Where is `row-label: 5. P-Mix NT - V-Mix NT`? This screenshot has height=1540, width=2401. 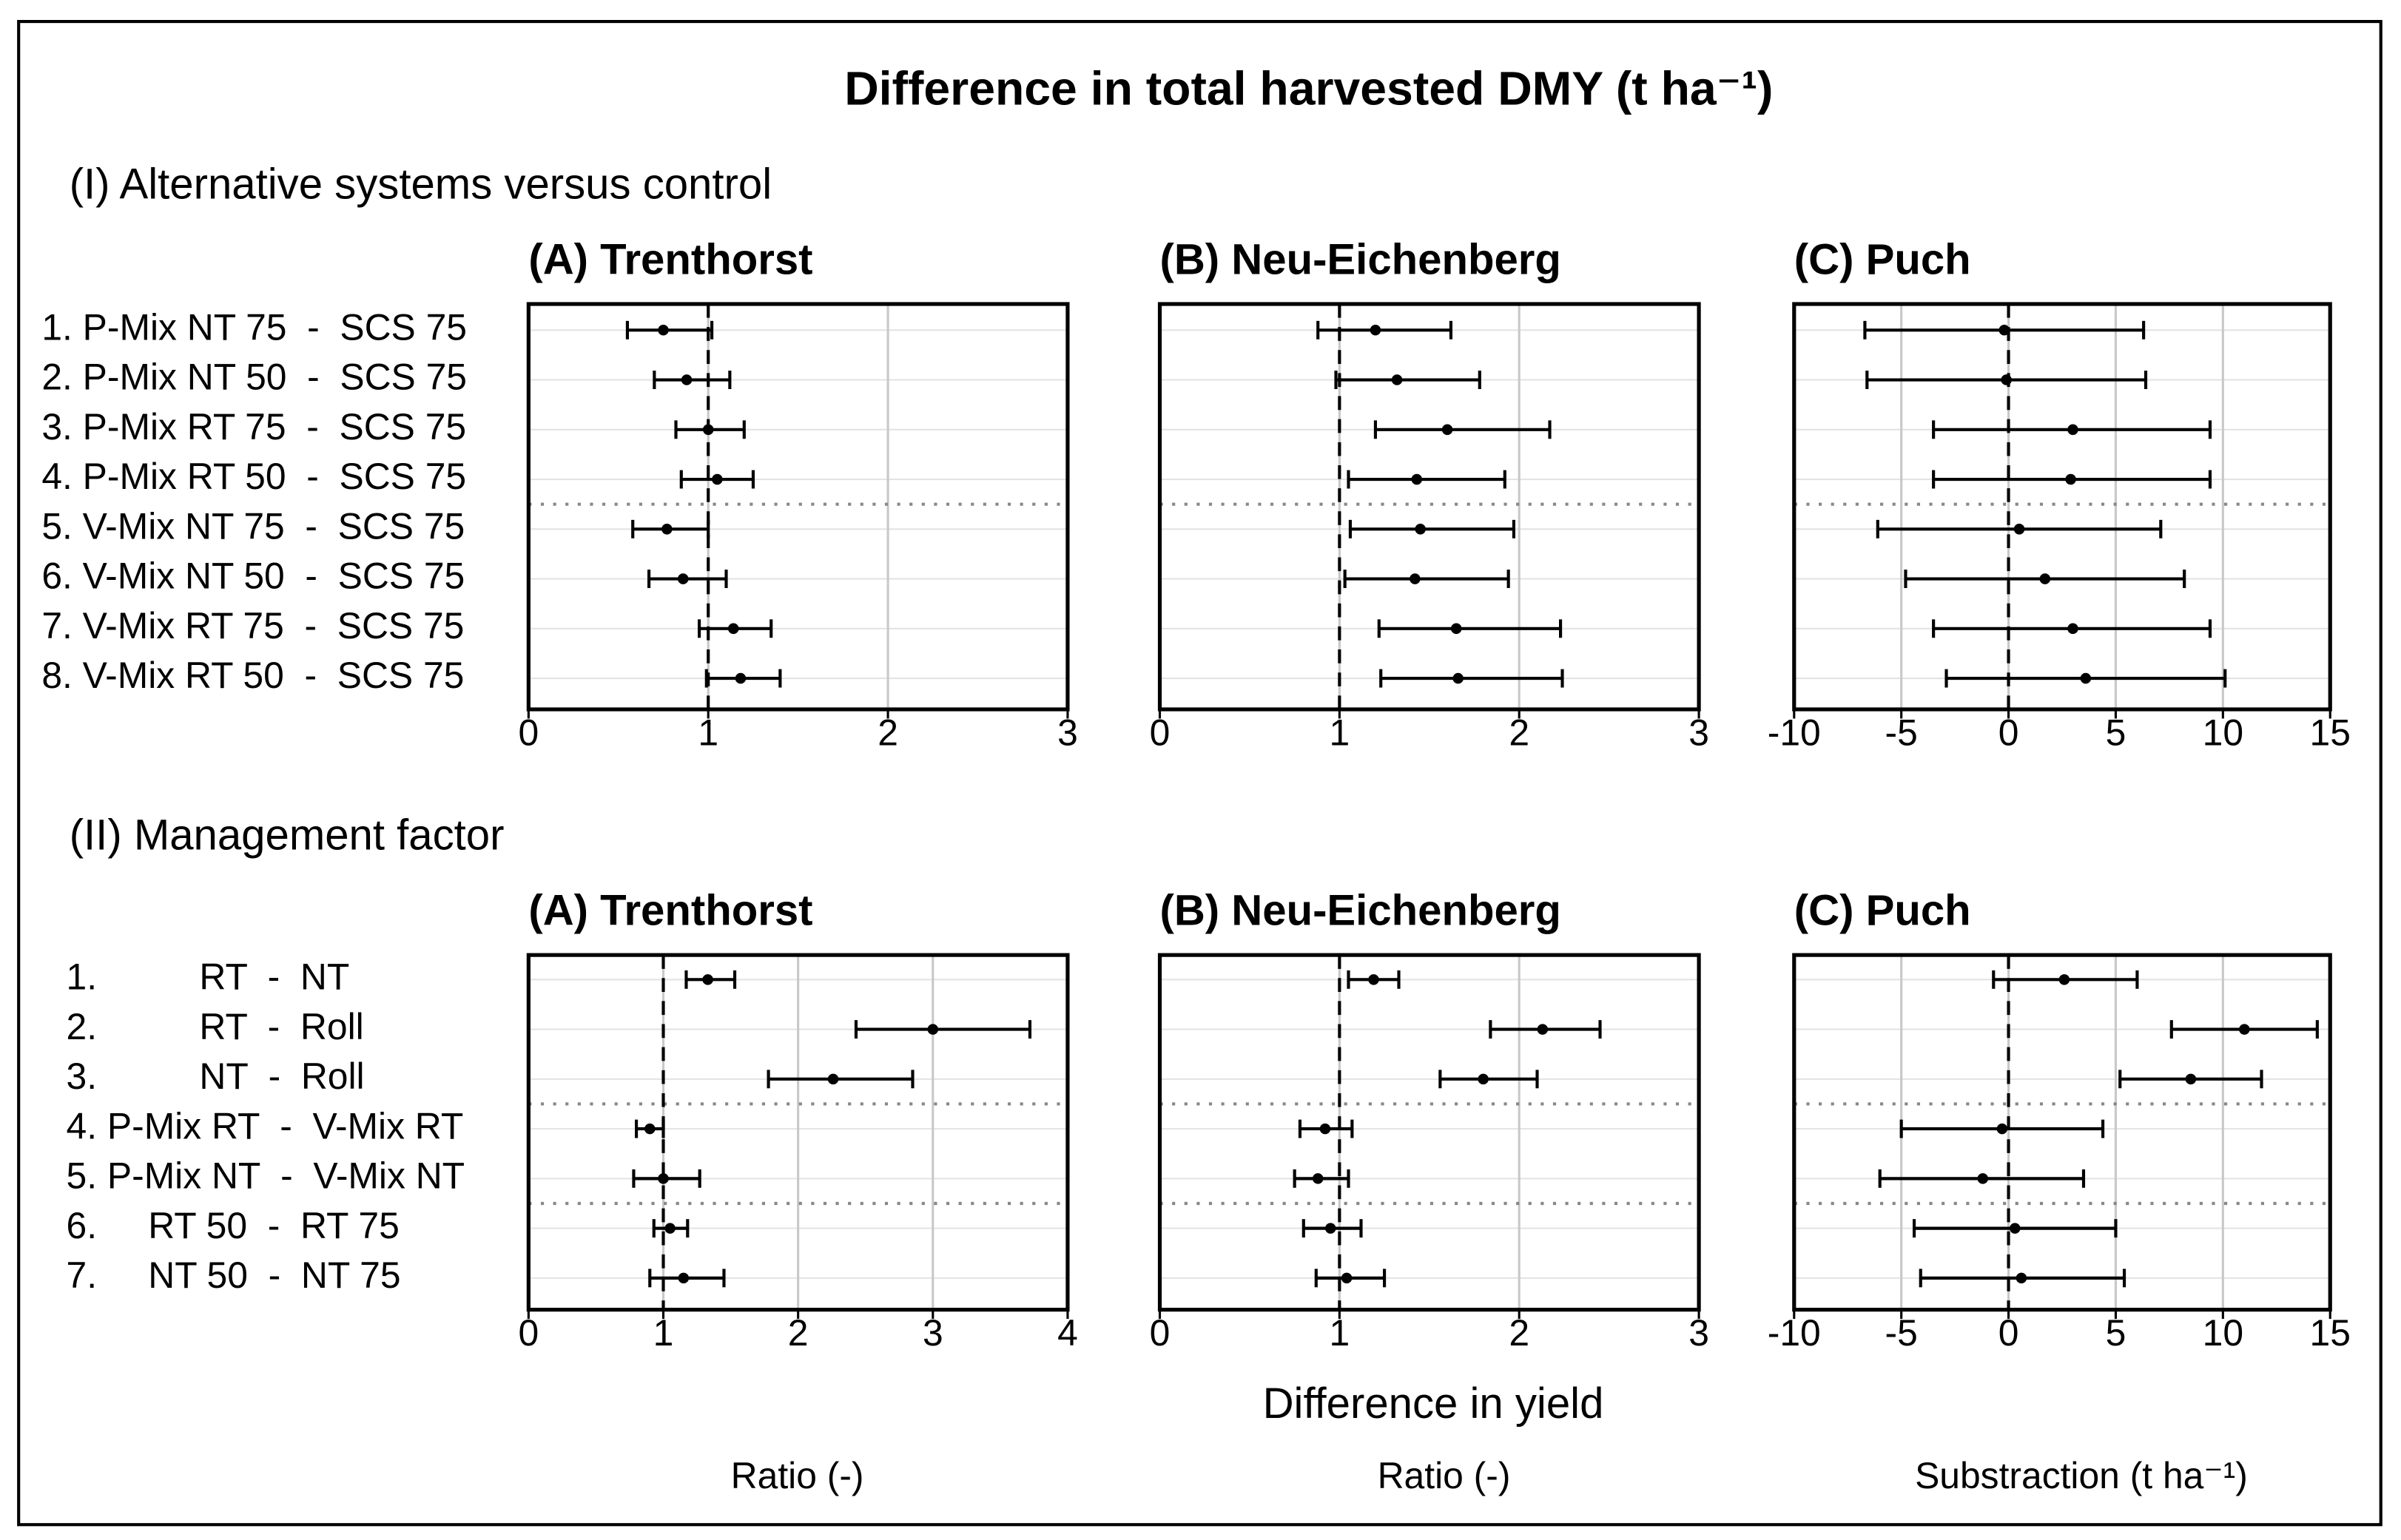 row-label: 5. P-Mix NT - V-Mix NT is located at coordinates (266, 1176).